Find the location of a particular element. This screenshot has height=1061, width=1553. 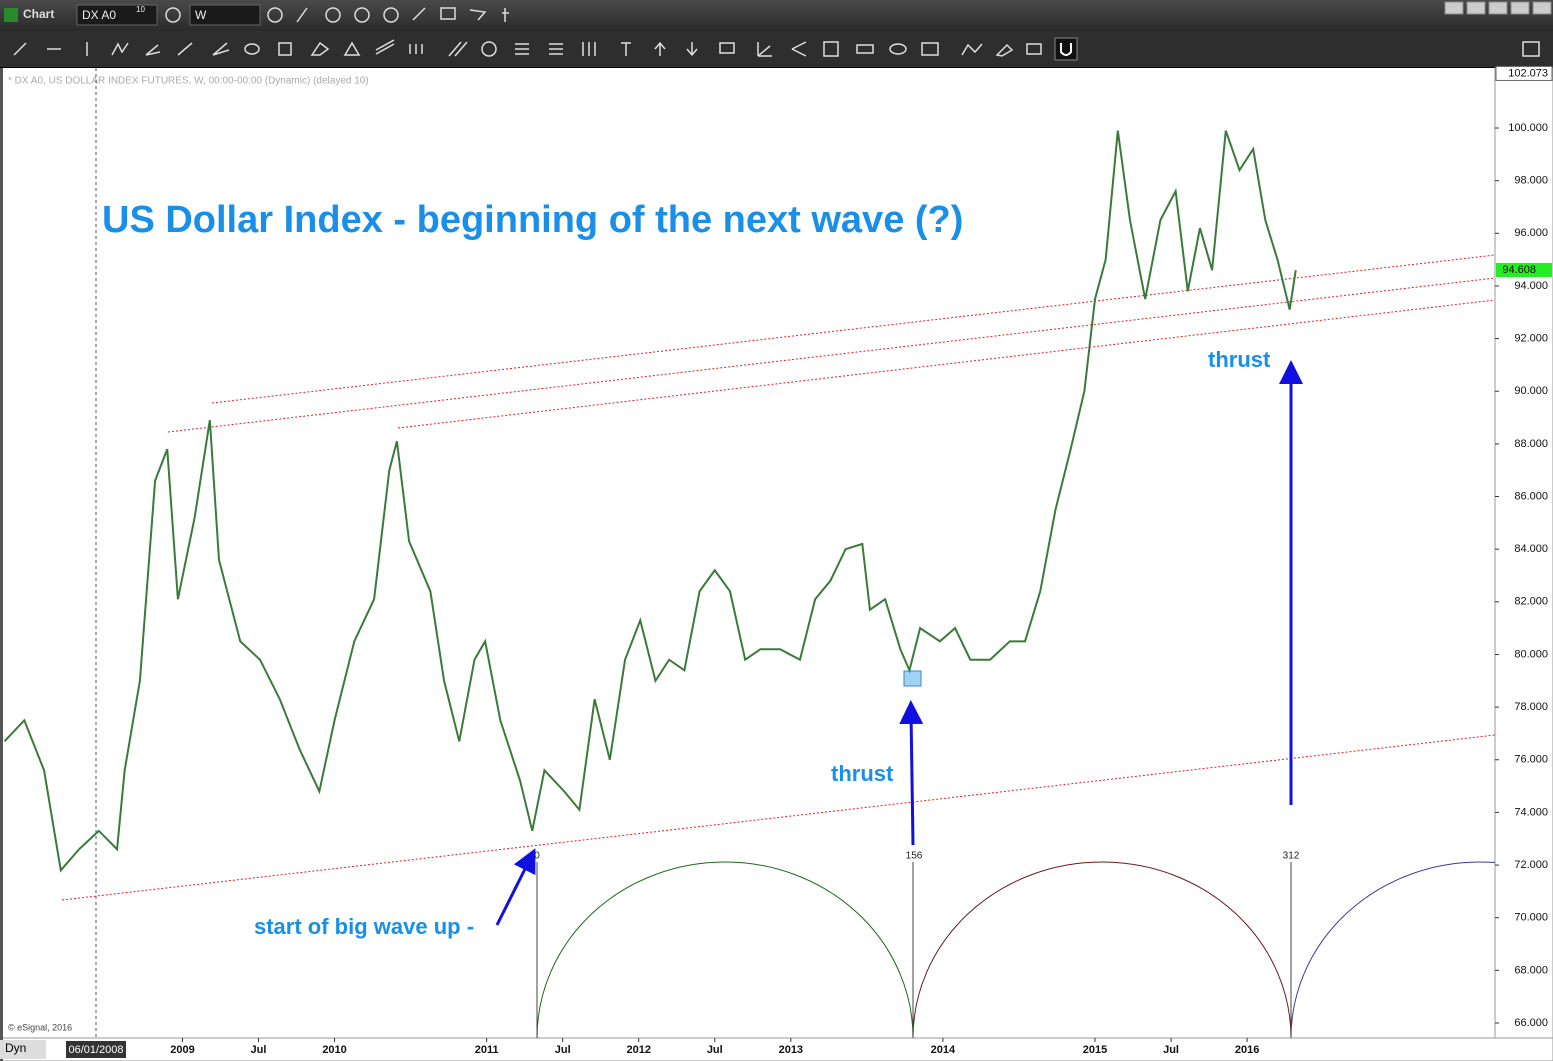

magnet-icon is located at coordinates (1066, 49).